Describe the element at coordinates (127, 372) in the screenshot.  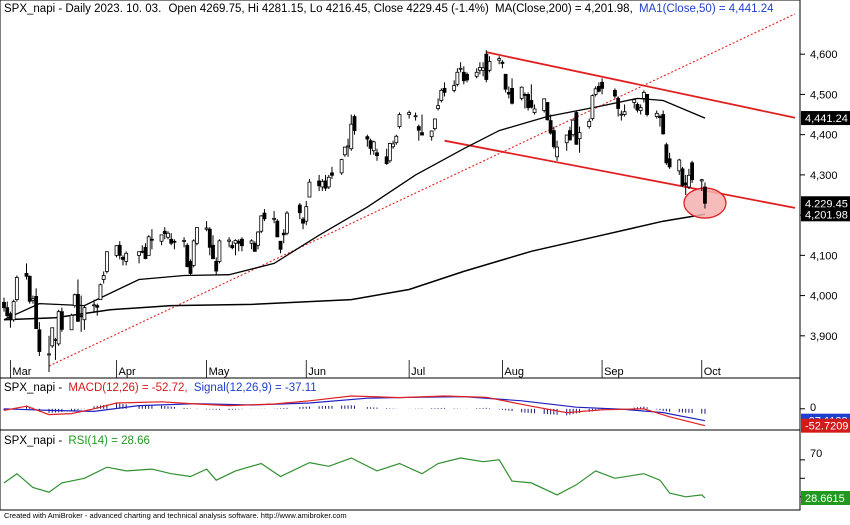
I see `month-label: Apr` at that location.